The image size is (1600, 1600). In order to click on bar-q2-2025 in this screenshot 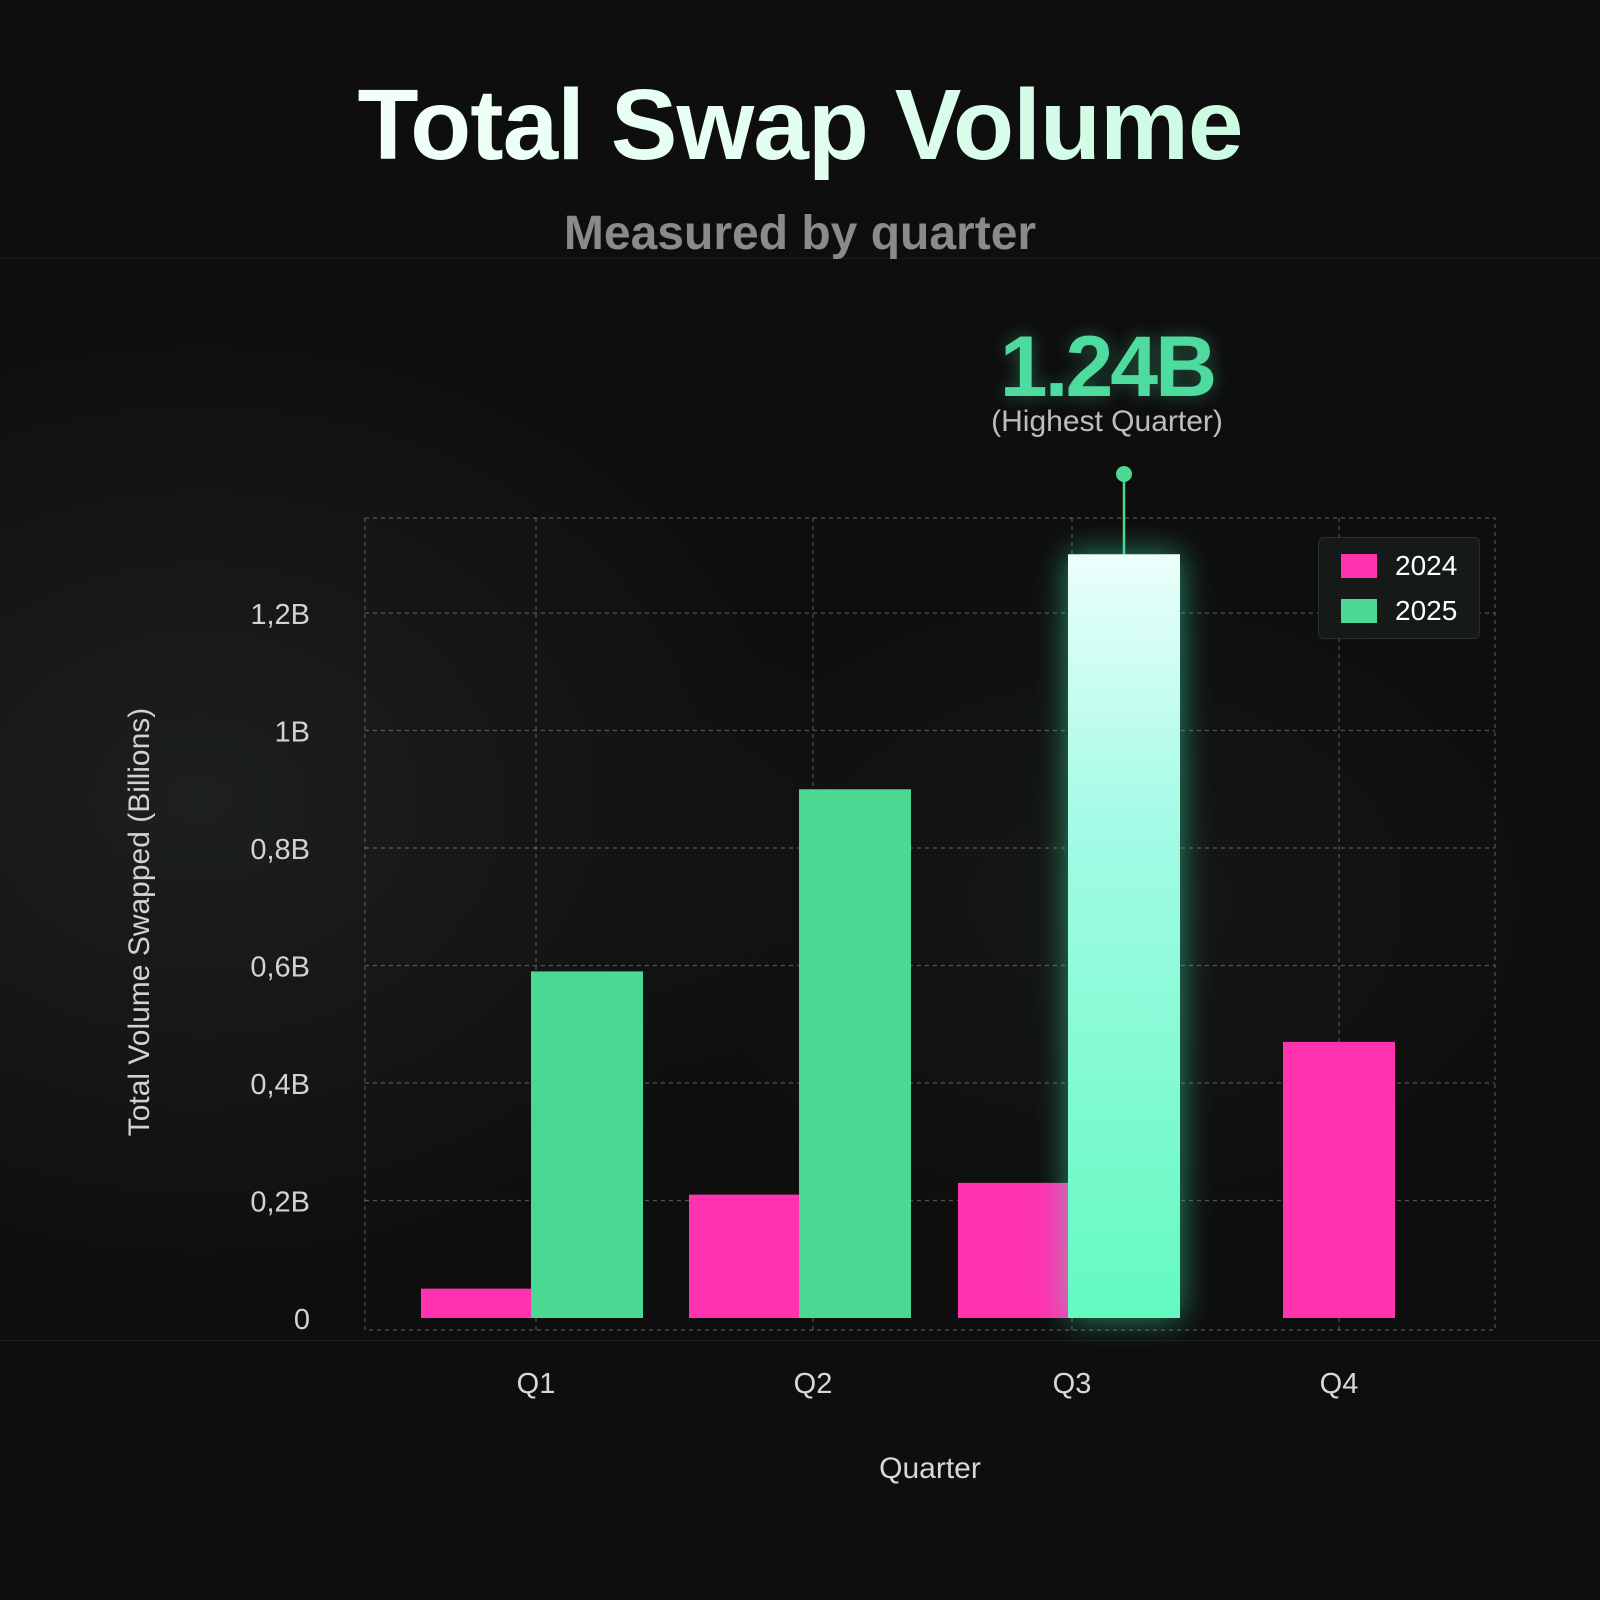, I will do `click(855, 1053)`.